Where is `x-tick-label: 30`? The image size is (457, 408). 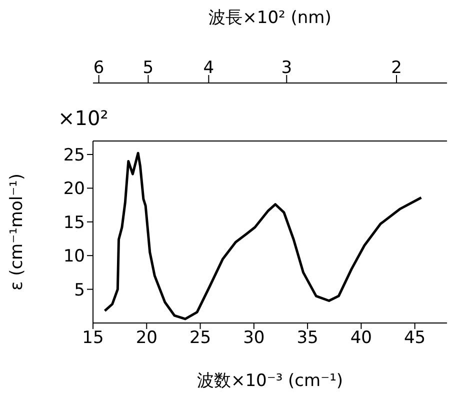
x-tick-label: 30 is located at coordinates (254, 338).